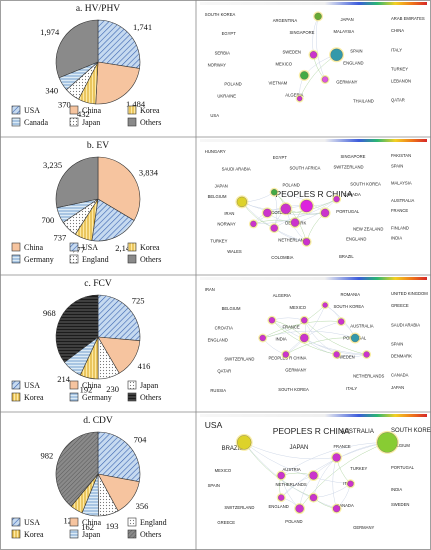 The image size is (431, 550). Describe the element at coordinates (311, 431) in the screenshot. I see `map-label-peoples-r-china: PEOPLES R CHINA` at that location.